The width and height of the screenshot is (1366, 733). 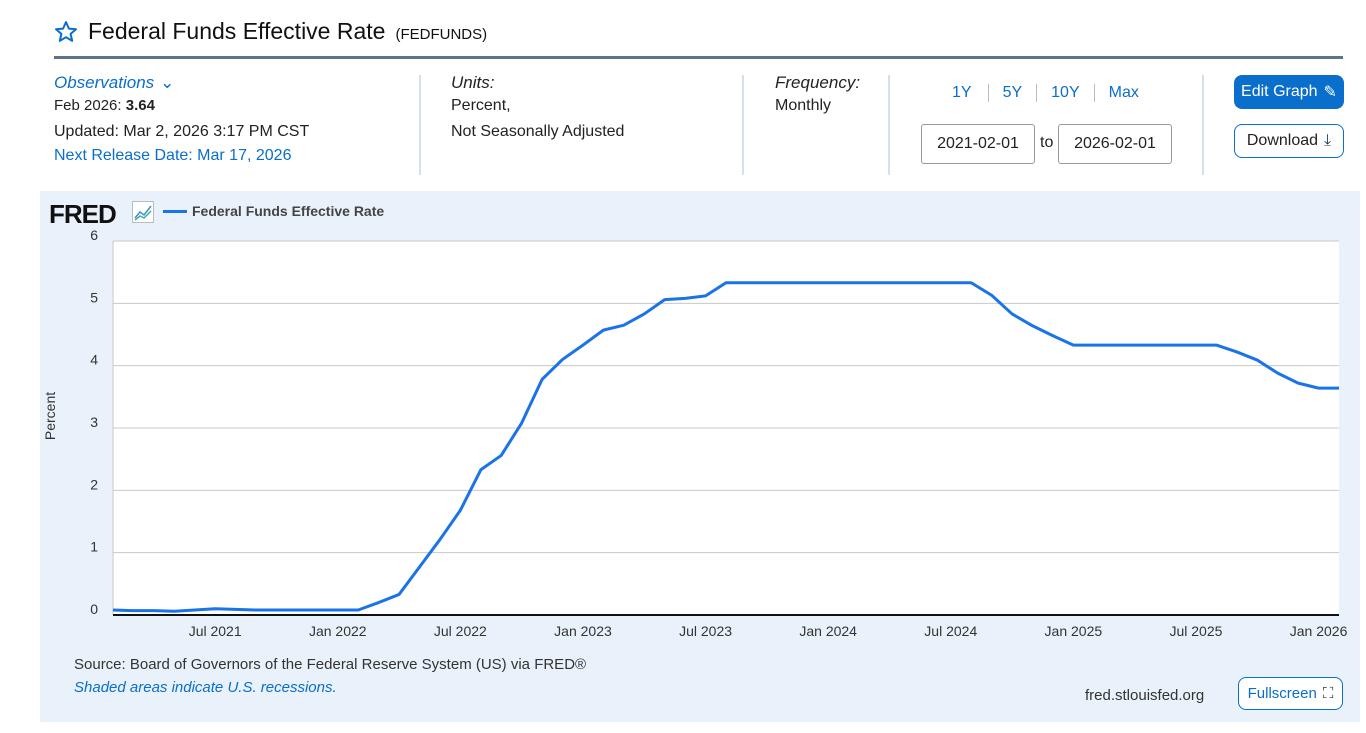 What do you see at coordinates (1328, 140) in the screenshot?
I see `download-icon: ⤓` at bounding box center [1328, 140].